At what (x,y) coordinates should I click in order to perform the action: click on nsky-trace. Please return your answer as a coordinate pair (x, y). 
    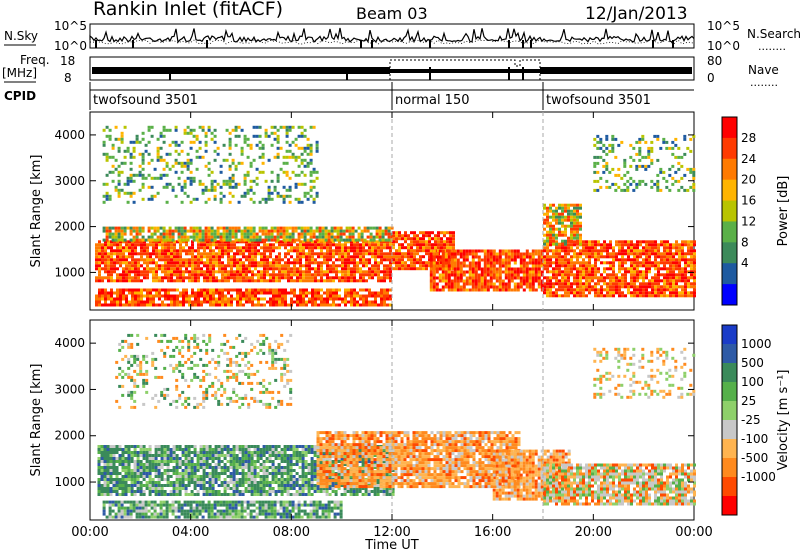
    Looking at the image, I should click on (392, 35).